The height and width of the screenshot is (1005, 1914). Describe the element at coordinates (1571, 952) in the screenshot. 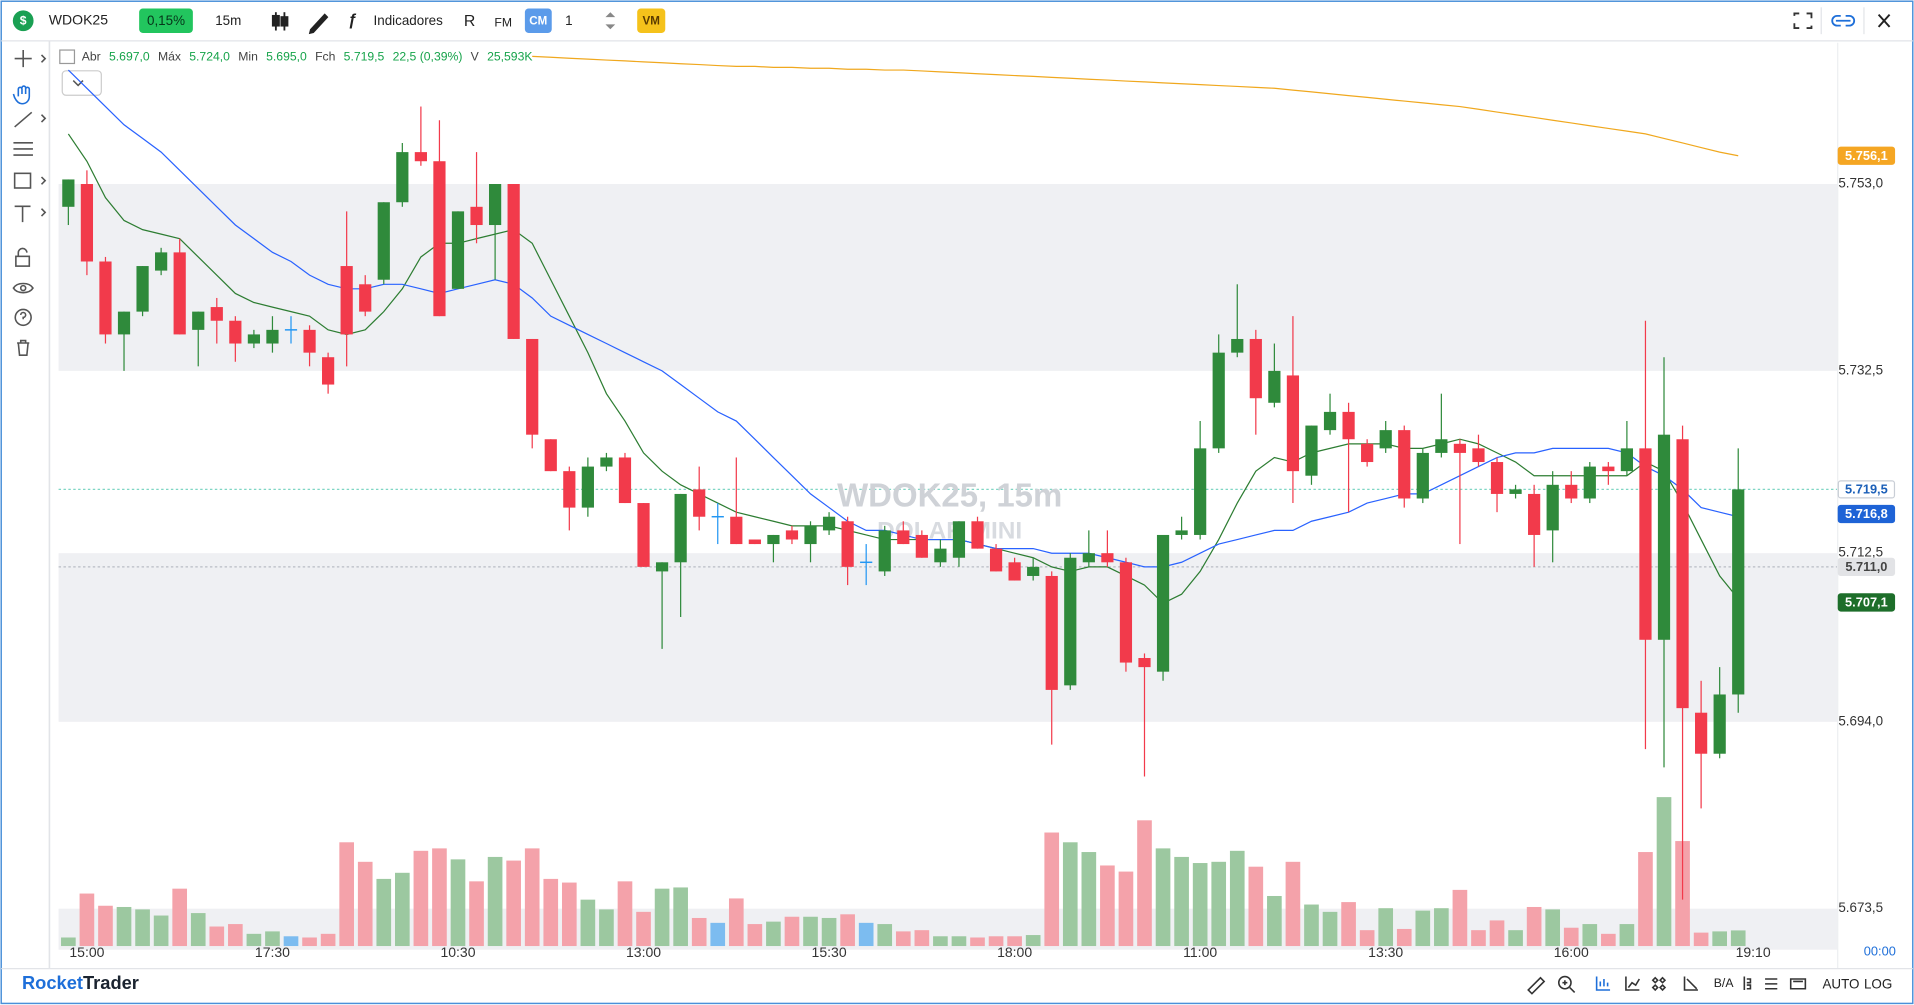

I see `x-tick-label: 16:00` at that location.